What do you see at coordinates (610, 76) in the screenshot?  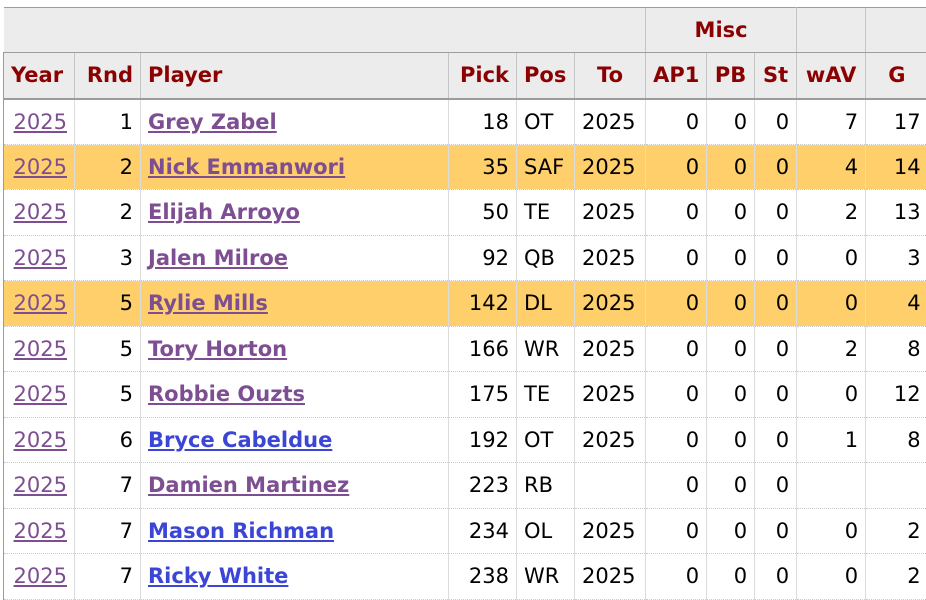 I see `col-header-to: To` at bounding box center [610, 76].